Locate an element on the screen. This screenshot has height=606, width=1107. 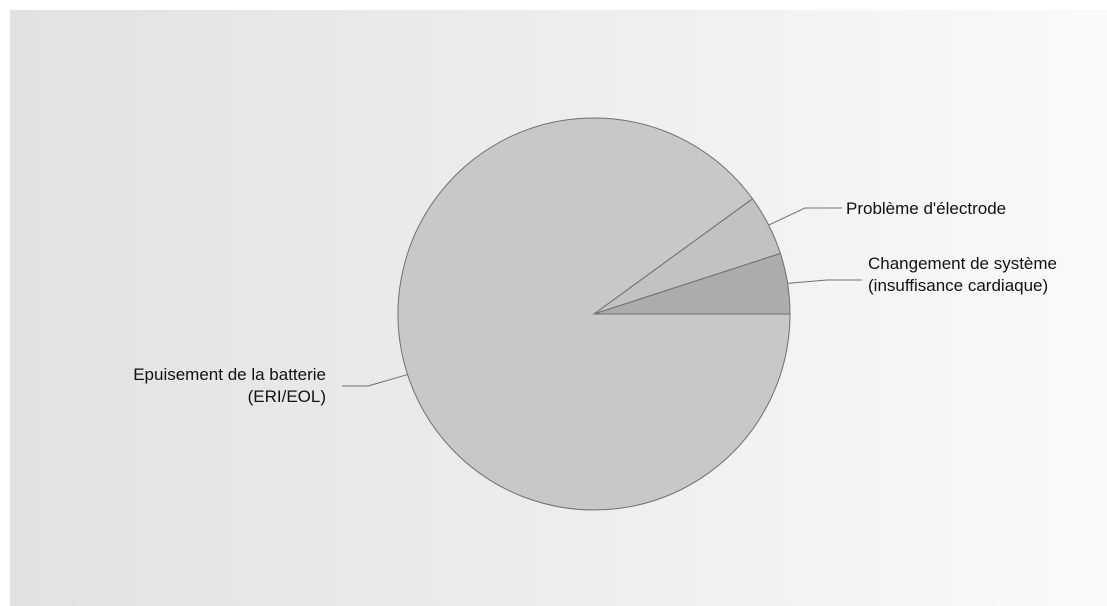
slice-label-line: Epuisement de la batterie is located at coordinates (229, 374).